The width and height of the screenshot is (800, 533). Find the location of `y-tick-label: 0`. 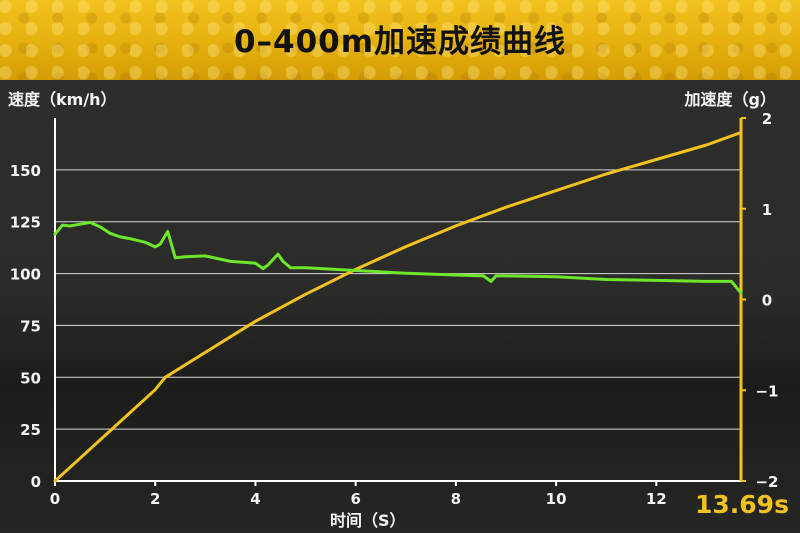

y-tick-label: 0 is located at coordinates (36, 482).